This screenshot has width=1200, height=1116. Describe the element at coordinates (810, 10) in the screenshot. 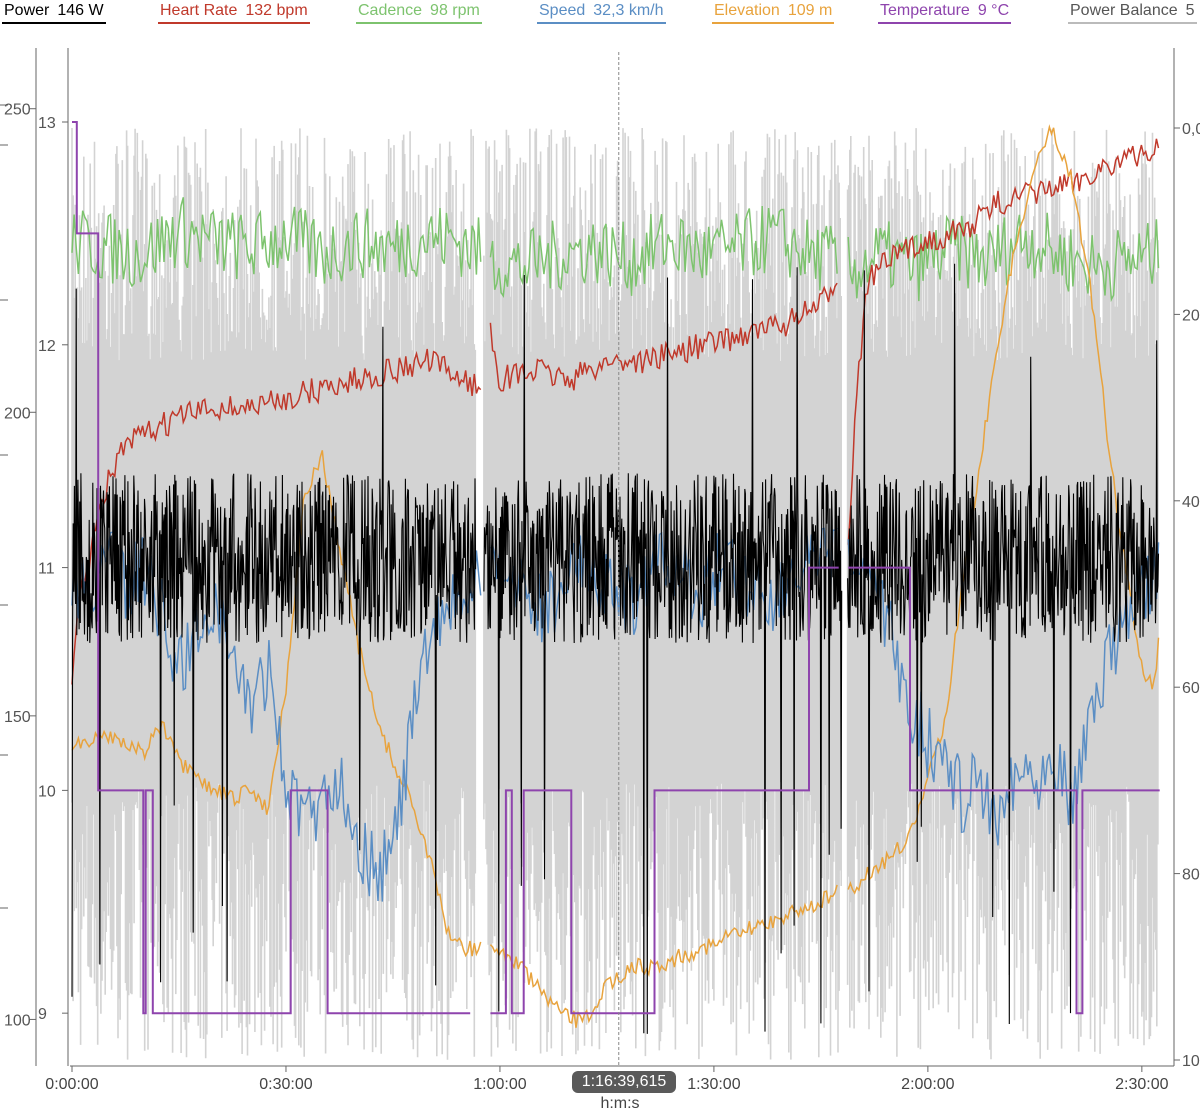

I see `legend-value: 109 m` at that location.